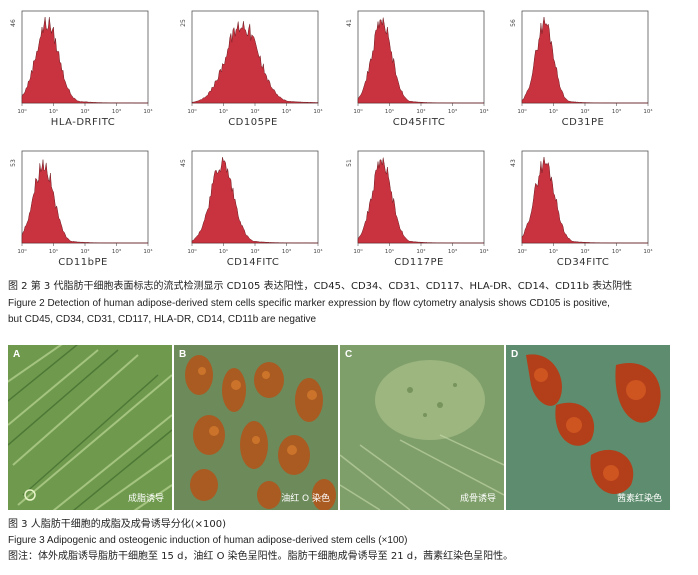  I want to click on panel-letter: D, so click(515, 354).